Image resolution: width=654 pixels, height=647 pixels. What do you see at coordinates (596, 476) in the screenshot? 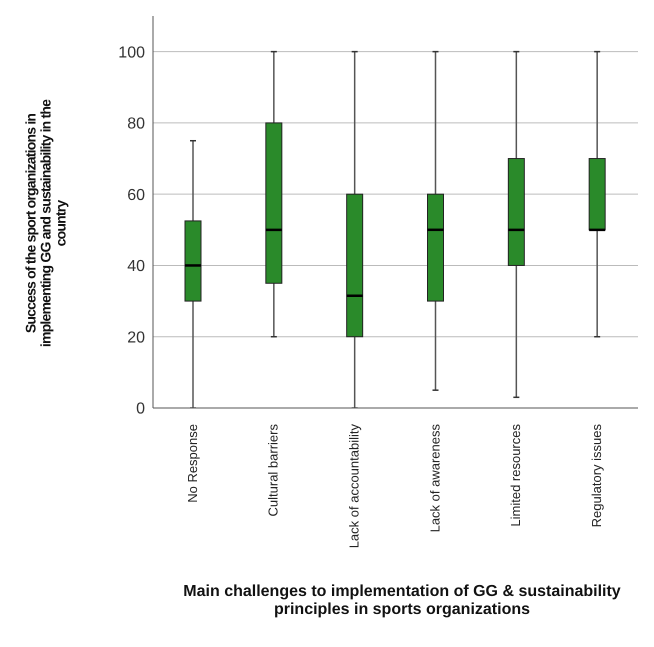
I see `x-tick-label: Regulatory issues` at bounding box center [596, 476].